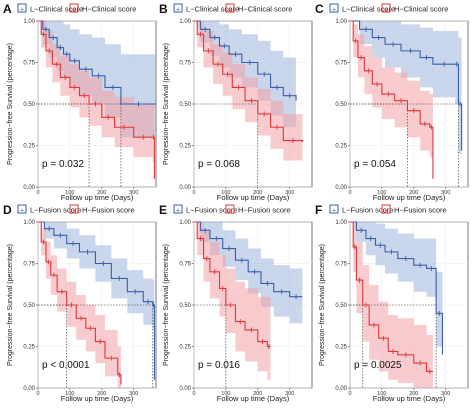 The height and width of the screenshot is (417, 474). What do you see at coordinates (66, 365) in the screenshot?
I see `p-value-label: p < 0.0001` at bounding box center [66, 365].